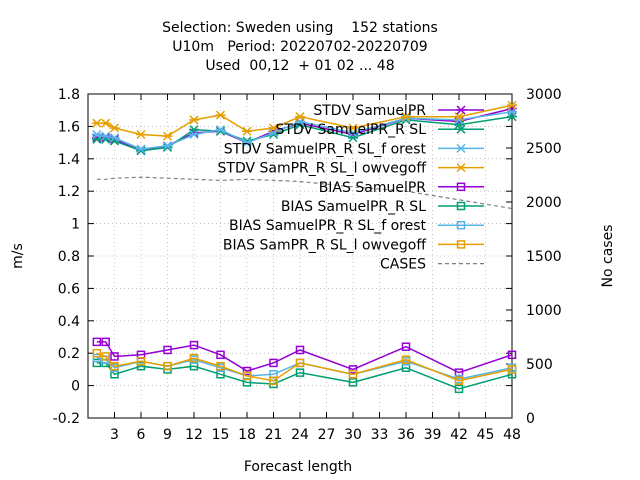 The height and width of the screenshot is (480, 640). Describe the element at coordinates (432, 265) in the screenshot. I see `legend-entry-8: CASES` at that location.